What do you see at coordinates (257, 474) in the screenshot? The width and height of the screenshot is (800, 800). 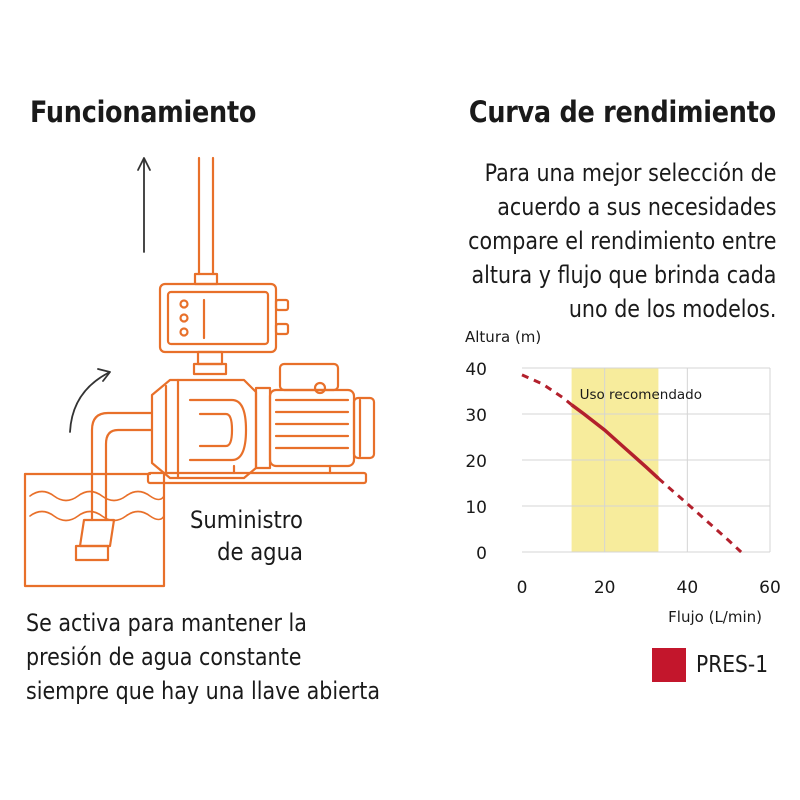 I see `pump-base` at bounding box center [257, 474].